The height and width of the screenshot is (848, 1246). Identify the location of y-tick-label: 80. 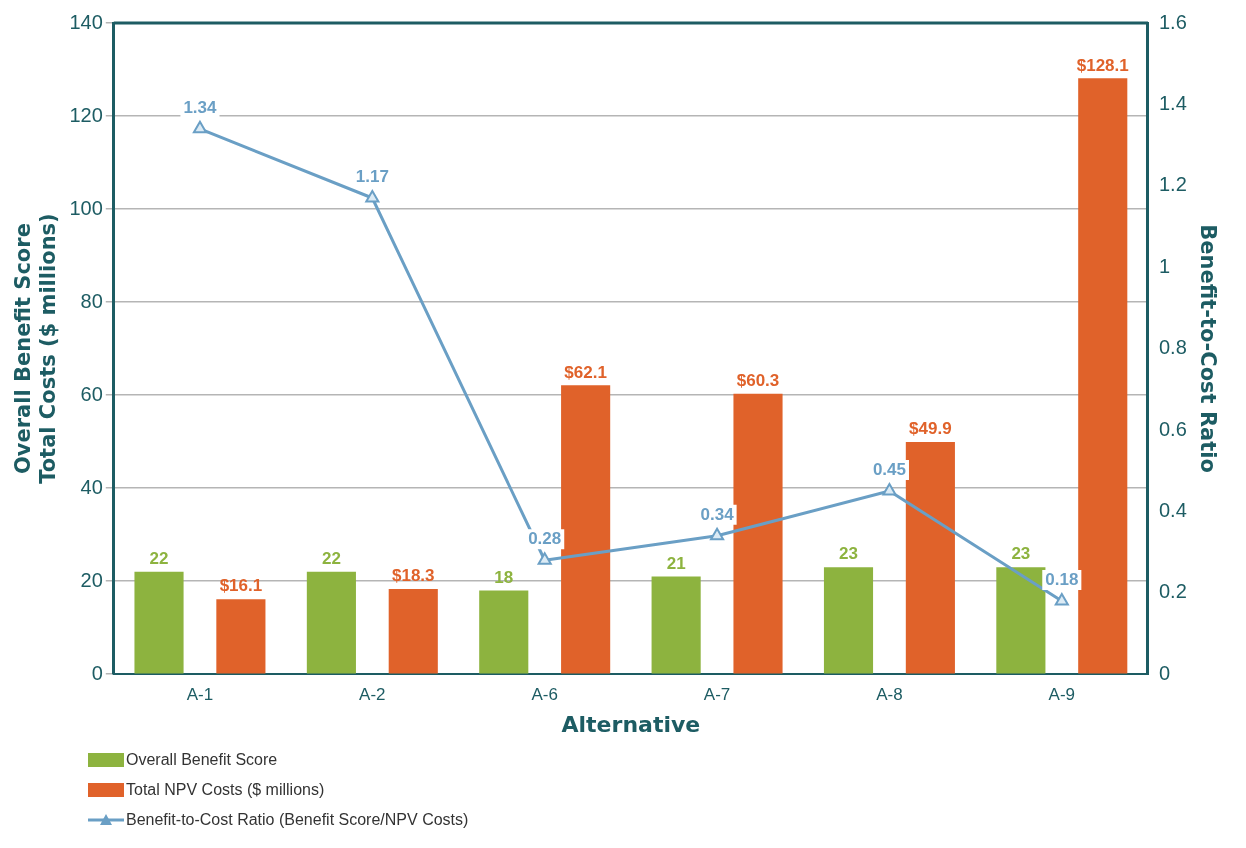
(91, 300).